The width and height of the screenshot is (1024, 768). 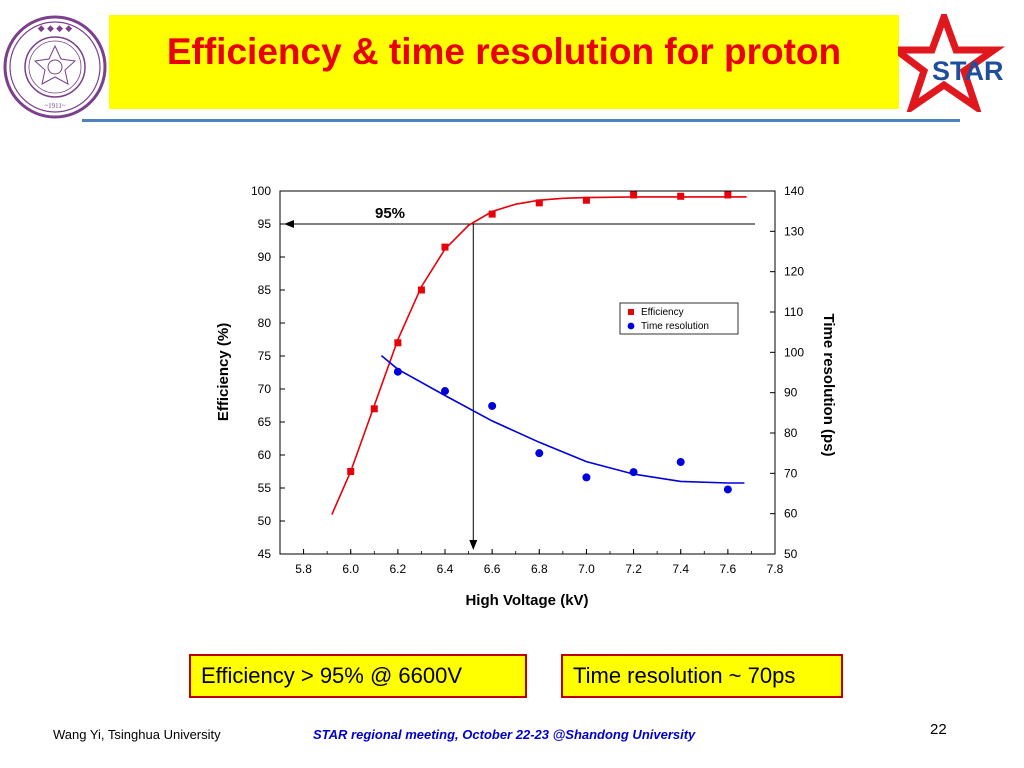 I want to click on y-tick-label: 60, so click(x=265, y=455).